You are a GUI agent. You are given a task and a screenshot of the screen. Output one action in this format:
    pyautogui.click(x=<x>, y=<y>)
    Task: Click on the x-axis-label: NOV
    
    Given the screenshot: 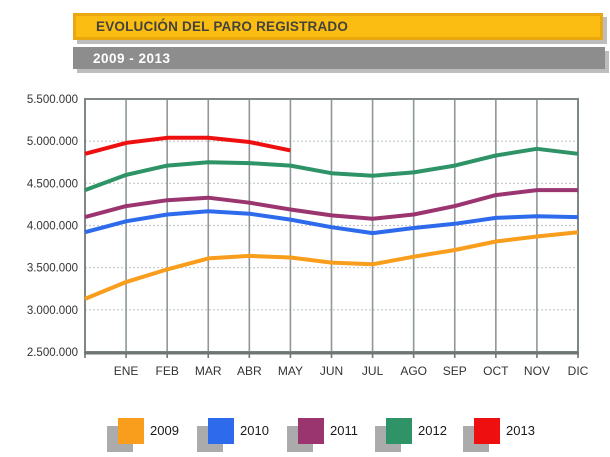 What is the action you would take?
    pyautogui.click(x=537, y=371)
    